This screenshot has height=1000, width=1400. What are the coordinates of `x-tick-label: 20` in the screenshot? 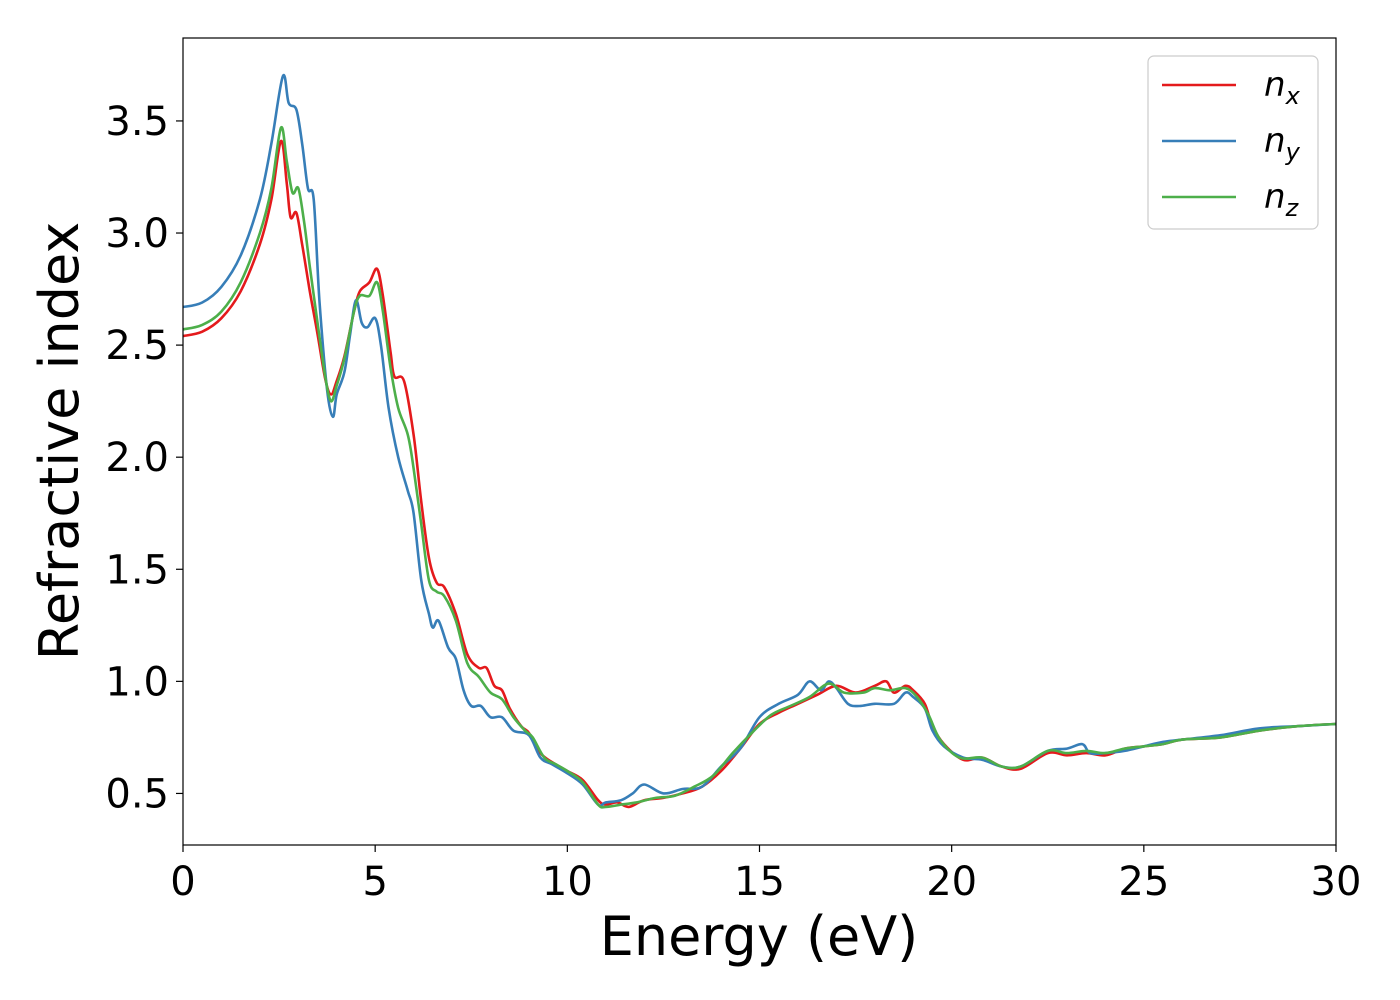 It's located at (951, 882).